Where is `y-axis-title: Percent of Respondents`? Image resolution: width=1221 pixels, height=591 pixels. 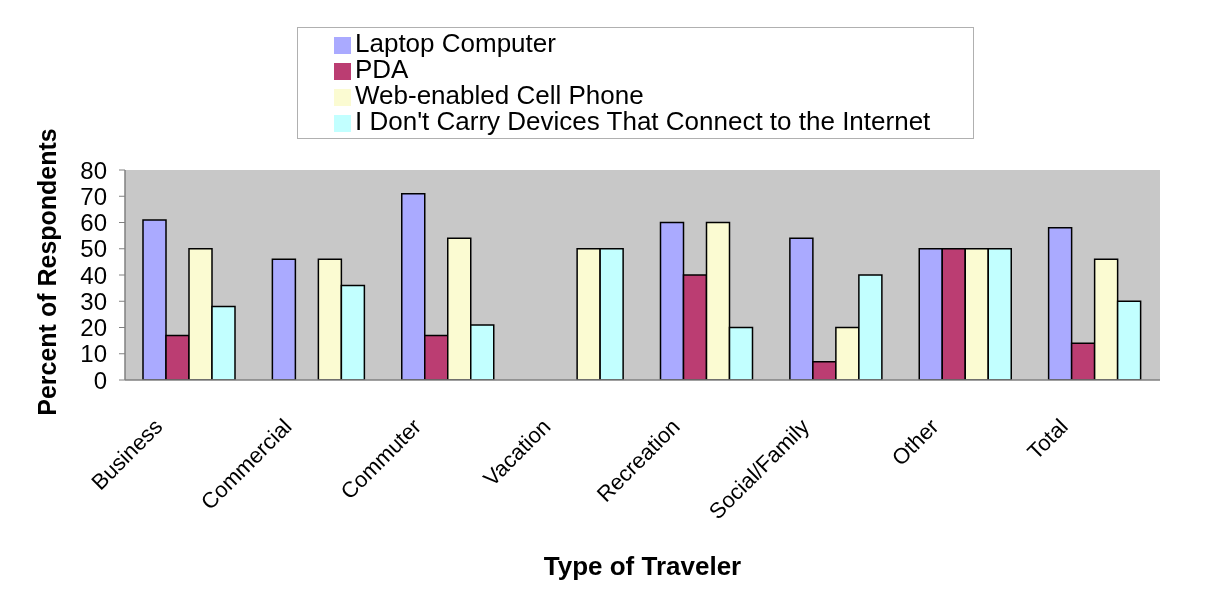
y-axis-title: Percent of Respondents is located at coordinates (47, 272).